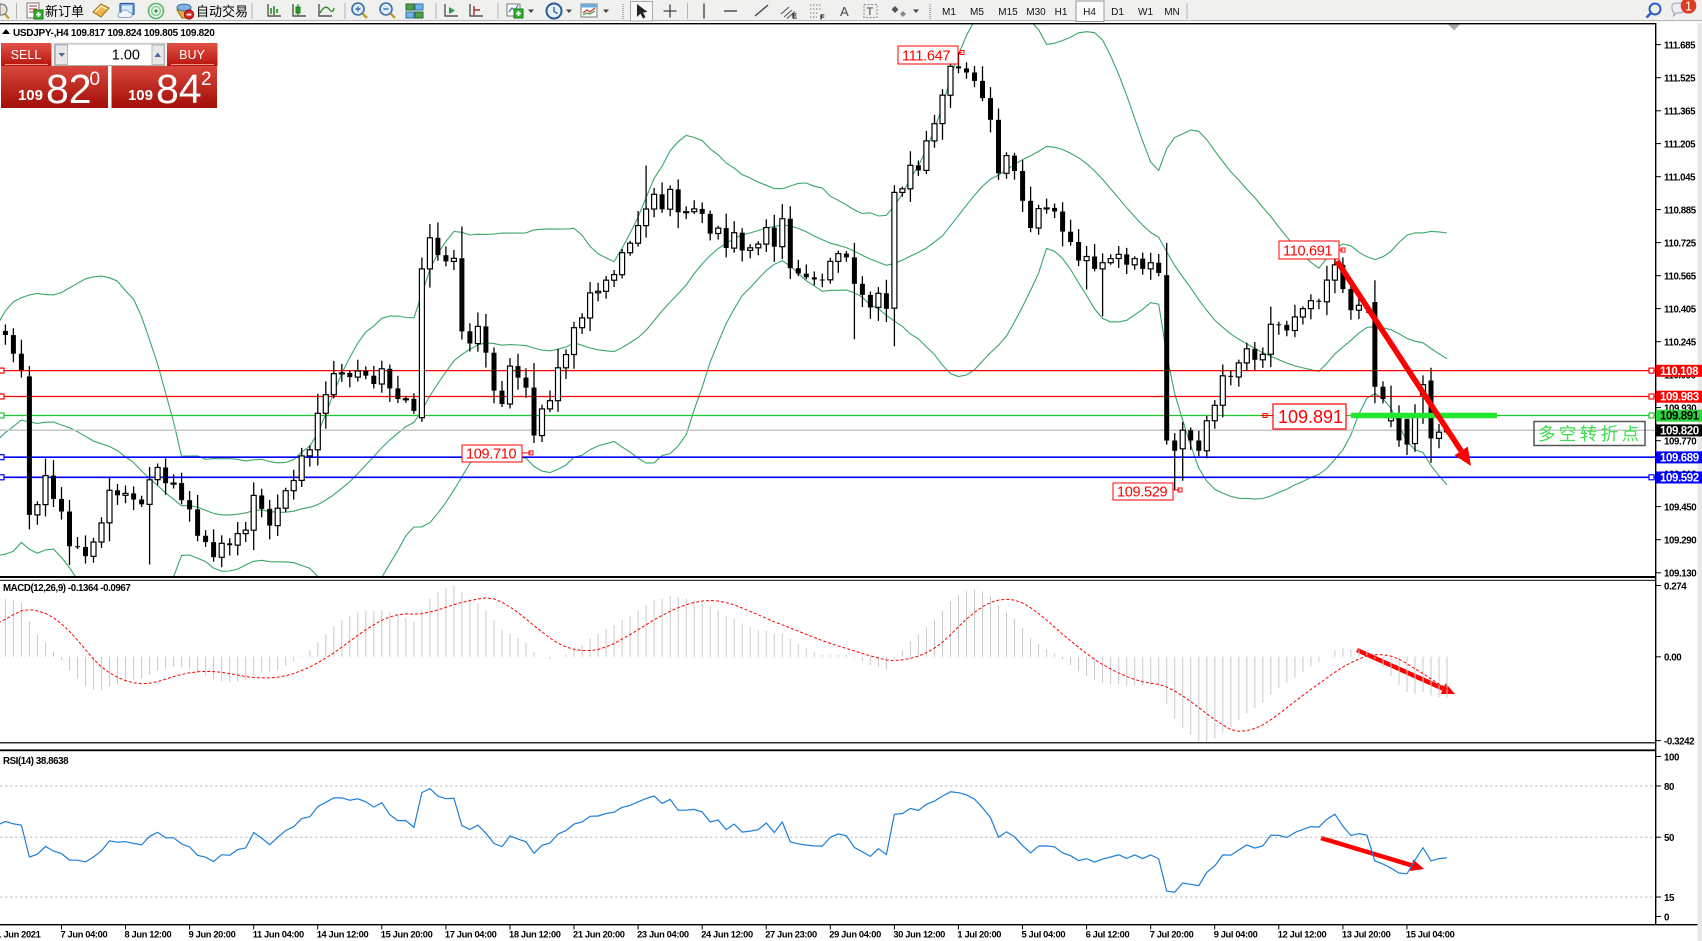 This screenshot has width=1702, height=941. Describe the element at coordinates (1671, 757) in the screenshot. I see `svg-text: 100` at that location.